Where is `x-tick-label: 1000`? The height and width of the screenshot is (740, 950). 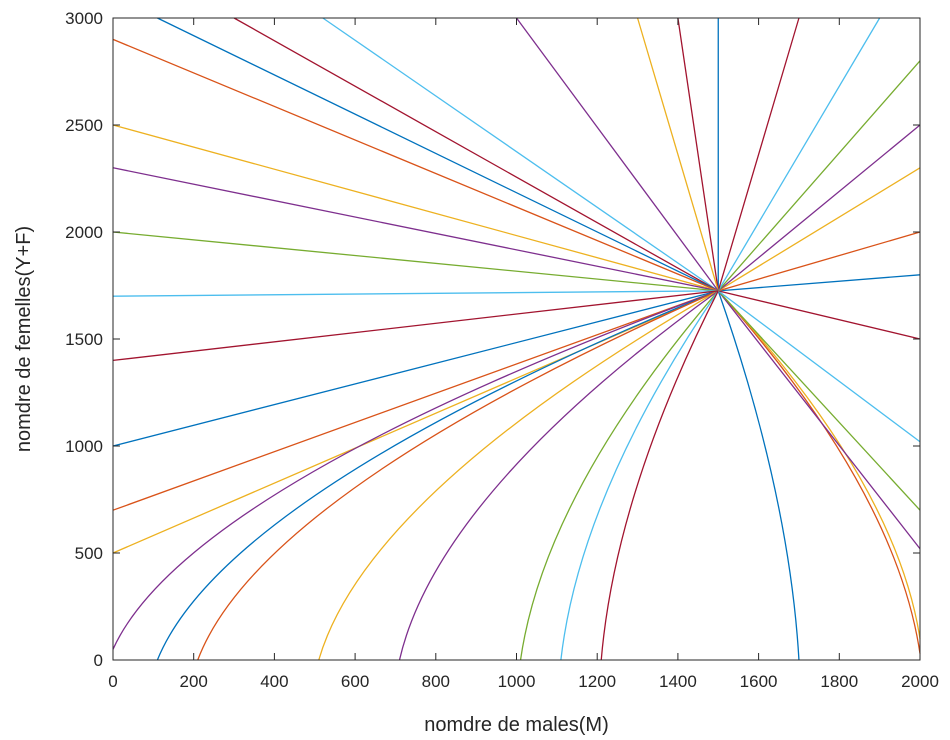
x-tick-label: 1000 is located at coordinates (517, 681).